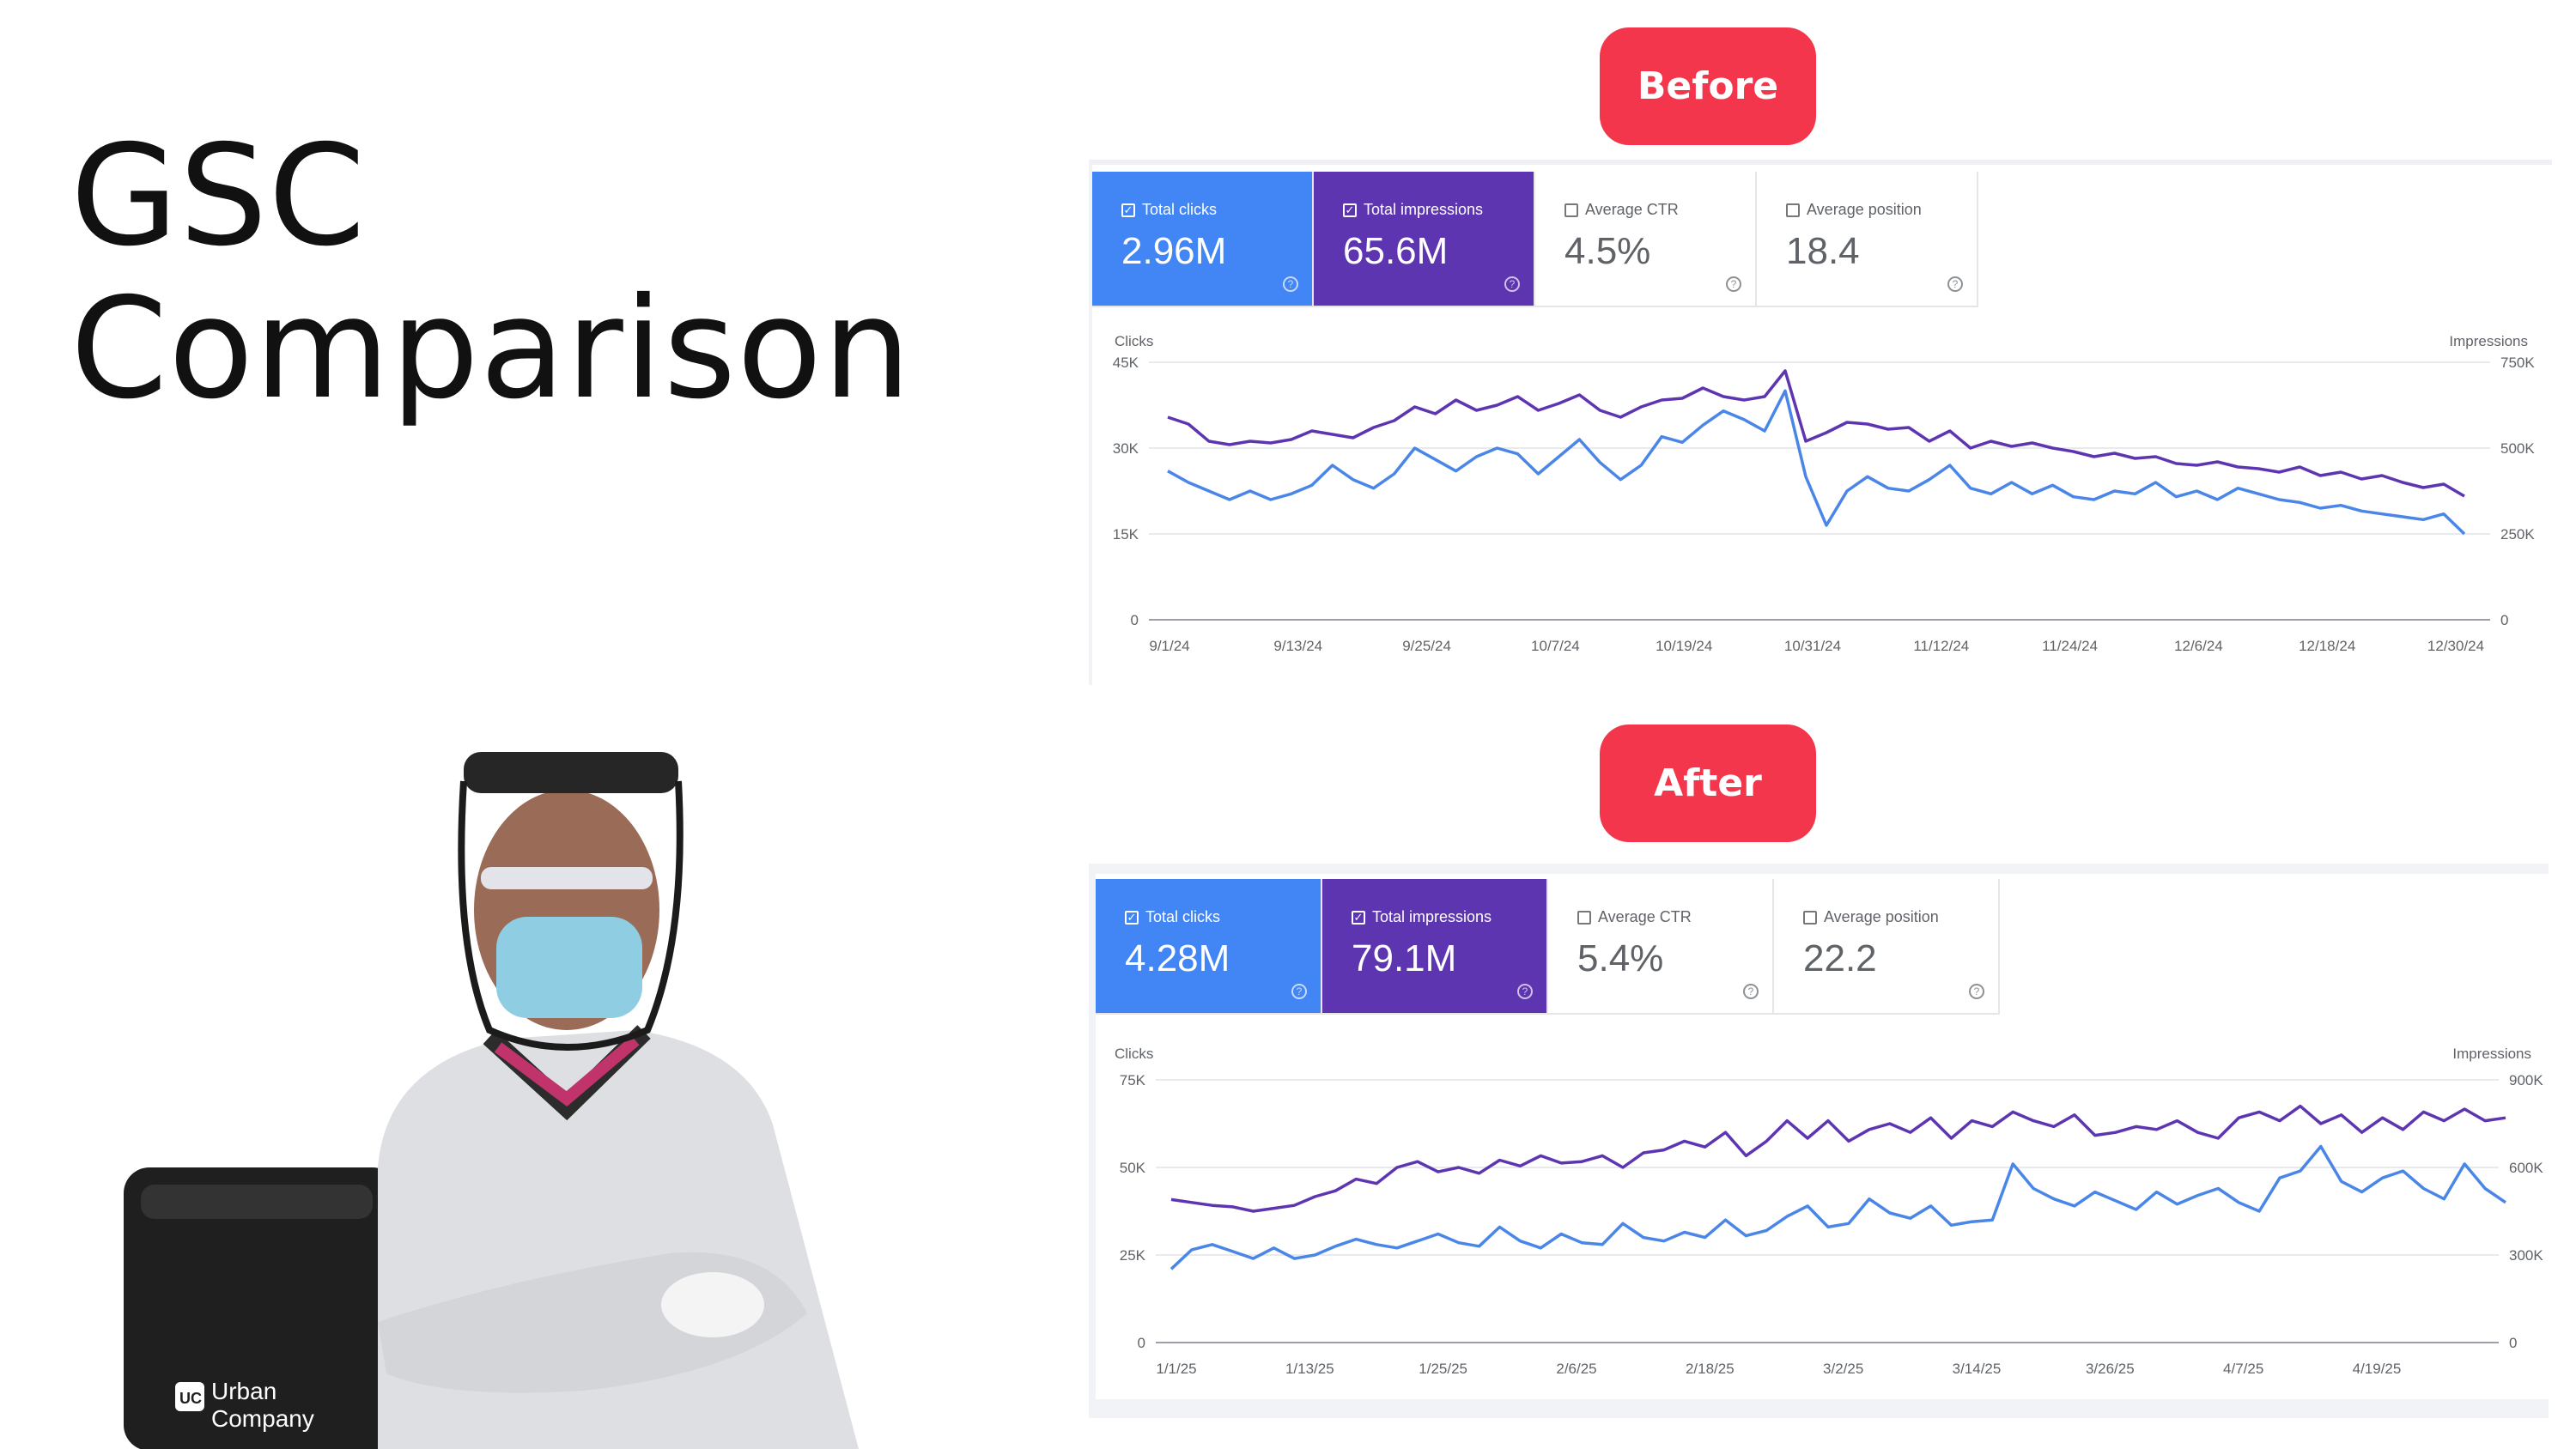  I want to click on x-tick-label: 3/14/25, so click(1977, 1369).